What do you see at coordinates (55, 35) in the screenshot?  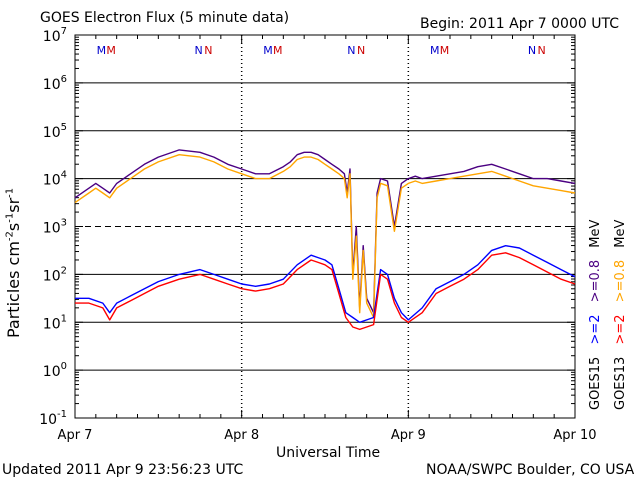 I see `y-tick-label: 10⁷` at bounding box center [55, 35].